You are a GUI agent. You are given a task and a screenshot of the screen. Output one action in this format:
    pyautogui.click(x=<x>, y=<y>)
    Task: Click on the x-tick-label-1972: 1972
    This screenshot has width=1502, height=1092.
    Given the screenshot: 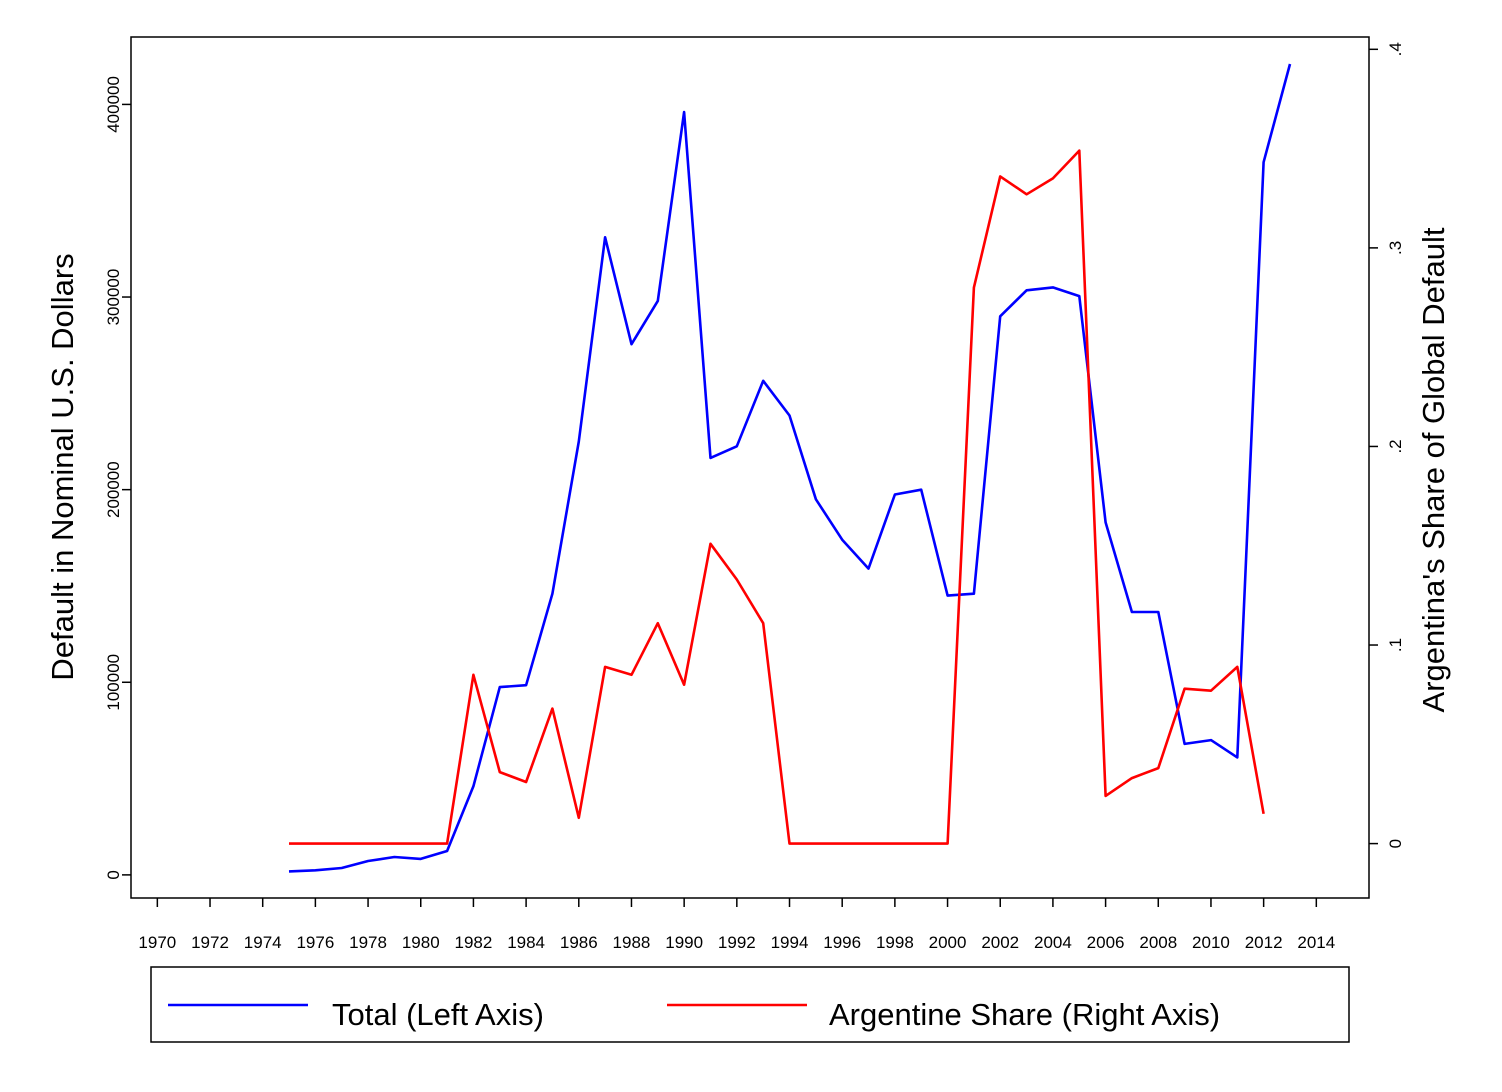 What is the action you would take?
    pyautogui.click(x=210, y=942)
    